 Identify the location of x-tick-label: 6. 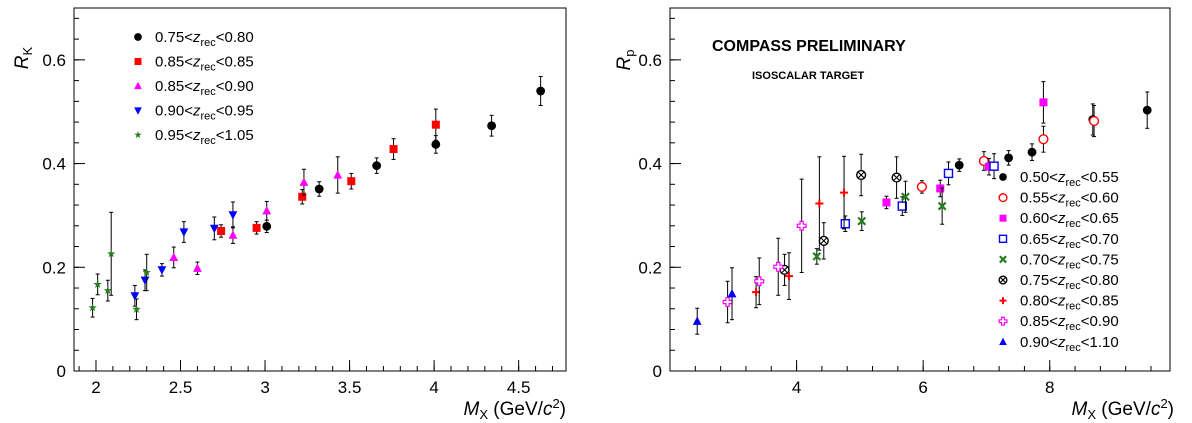
(922, 387).